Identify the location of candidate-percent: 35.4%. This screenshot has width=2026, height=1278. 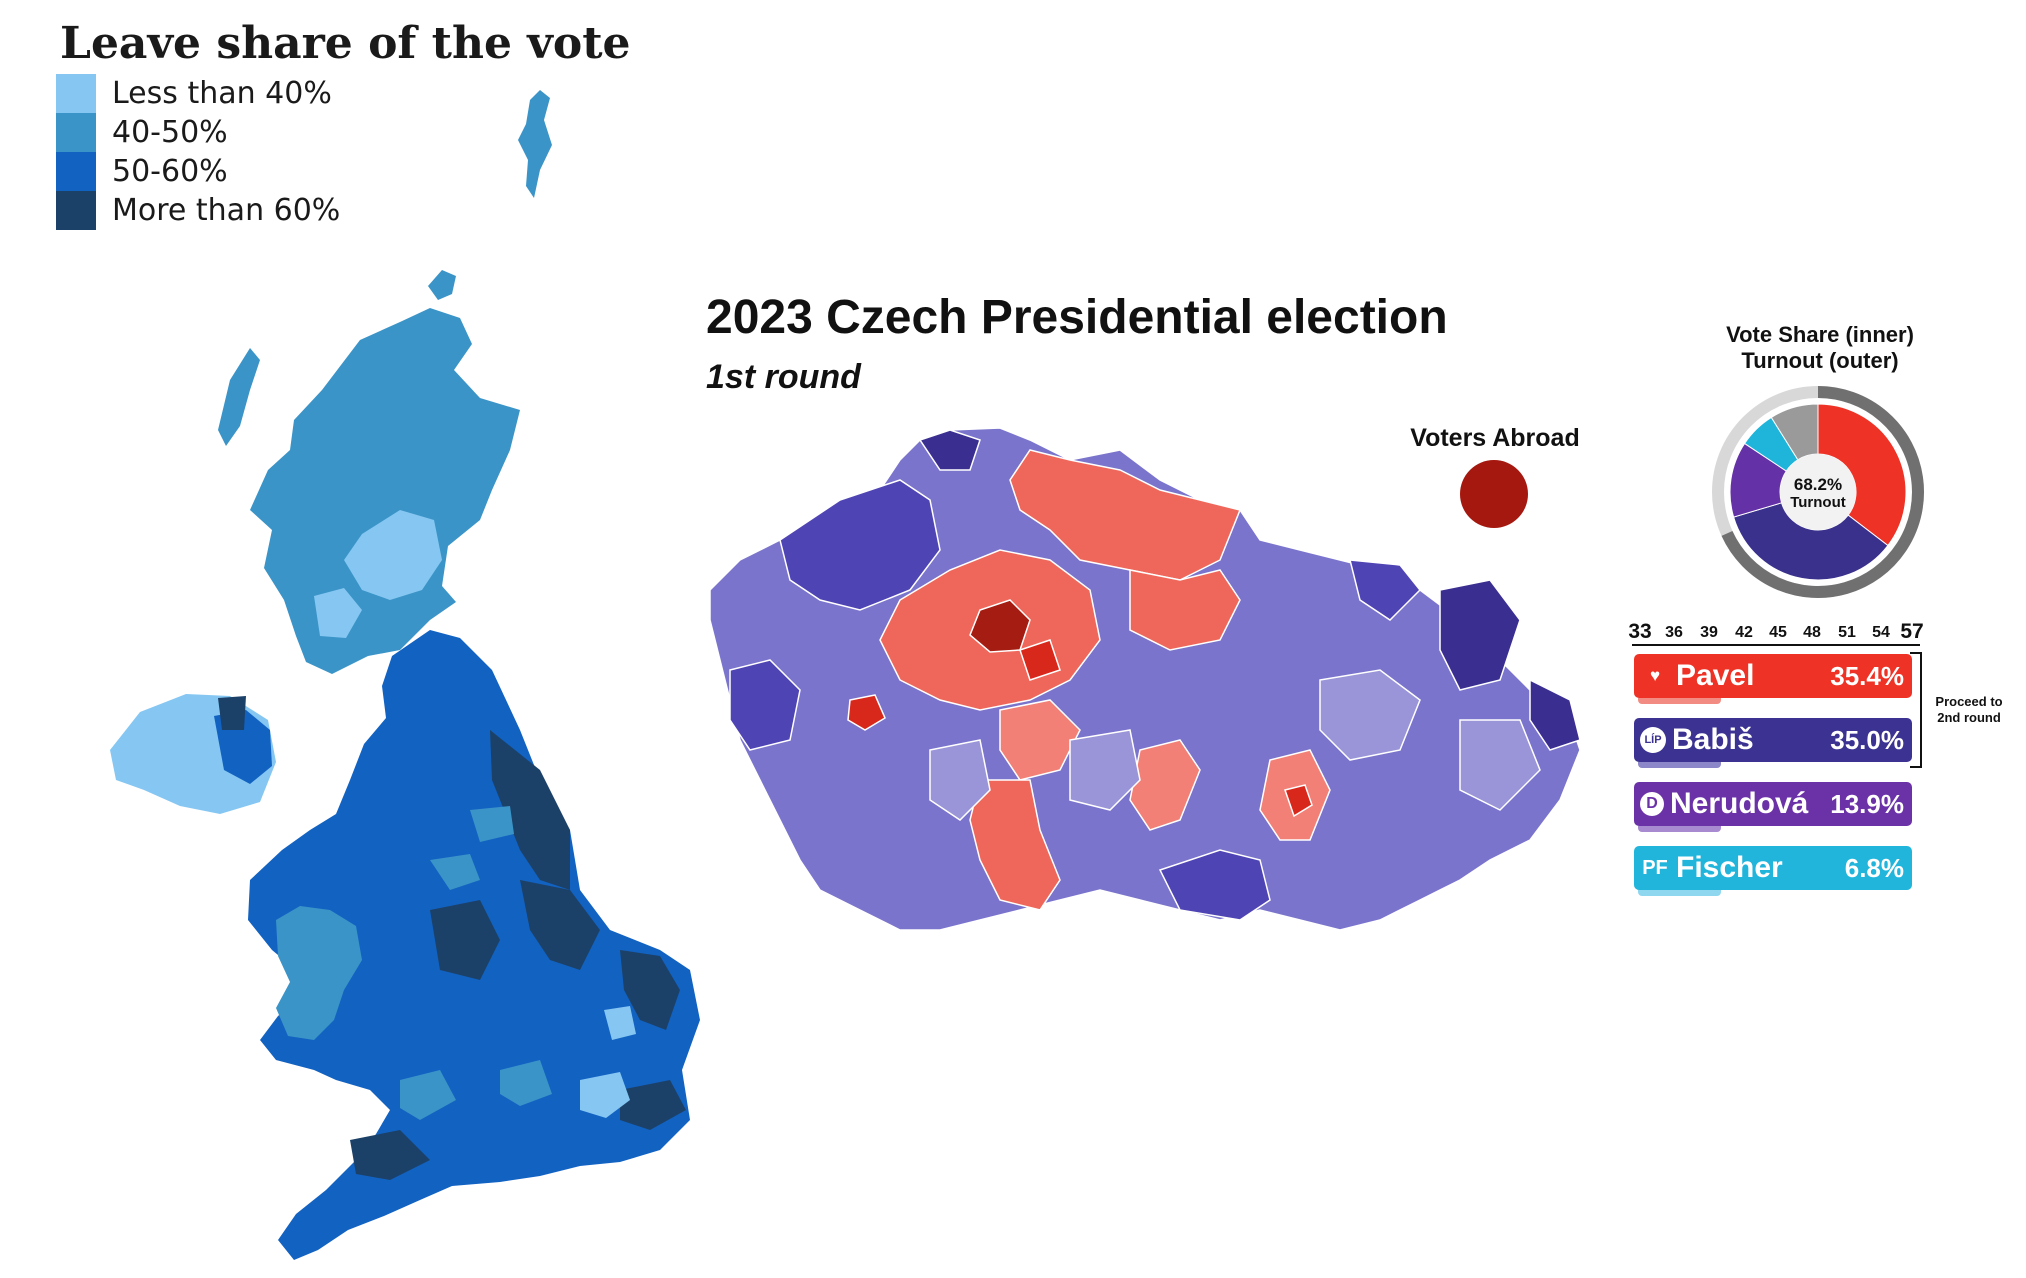
(1867, 675).